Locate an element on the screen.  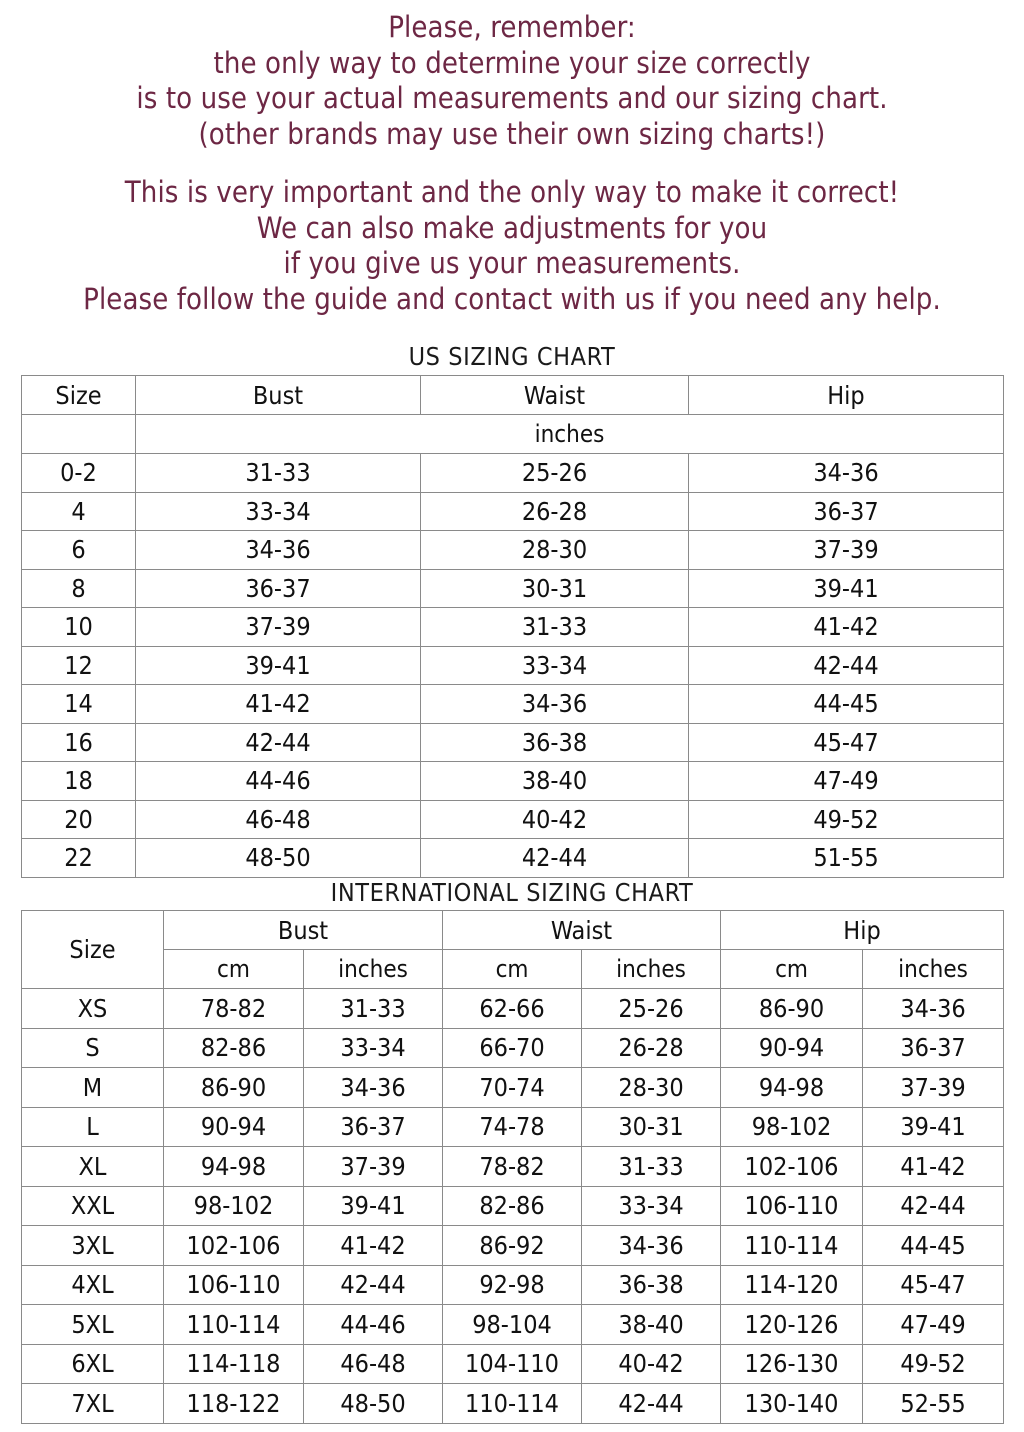
cell-bust: 37-39 is located at coordinates (278, 627).